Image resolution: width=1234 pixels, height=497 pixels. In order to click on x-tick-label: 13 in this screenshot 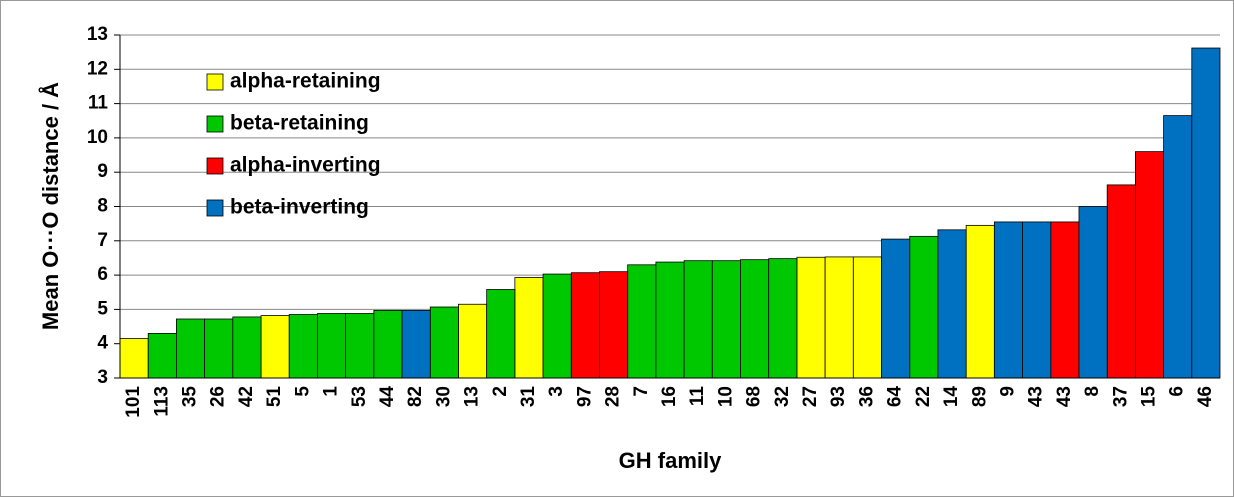, I will do `click(472, 396)`.